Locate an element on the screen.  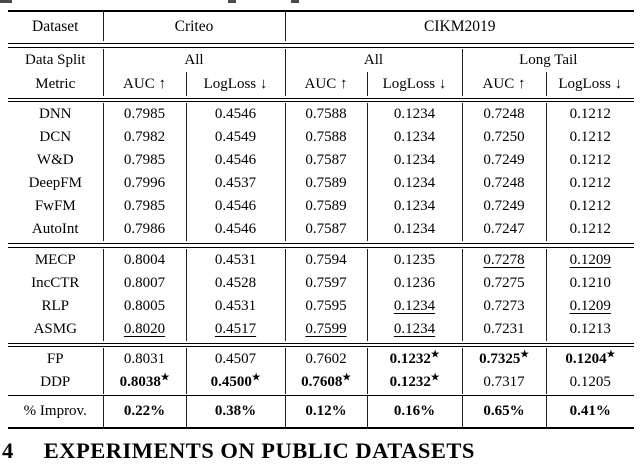
model-name: FwFM is located at coordinates (55, 206).